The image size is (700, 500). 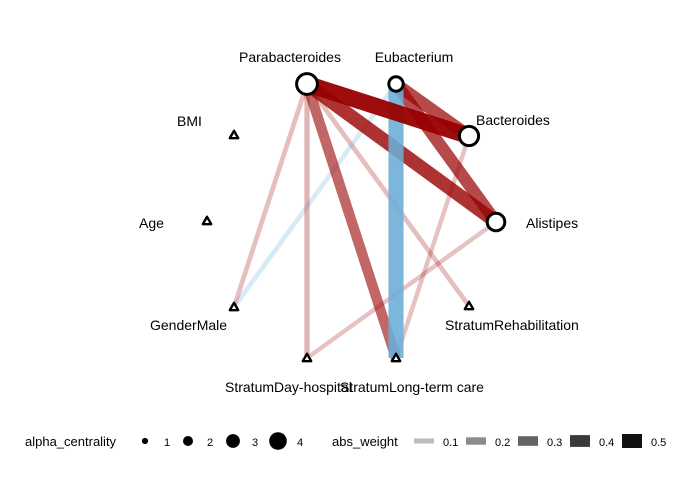 What do you see at coordinates (414, 57) in the screenshot?
I see `node-label-eubacterium: Eubacterium` at bounding box center [414, 57].